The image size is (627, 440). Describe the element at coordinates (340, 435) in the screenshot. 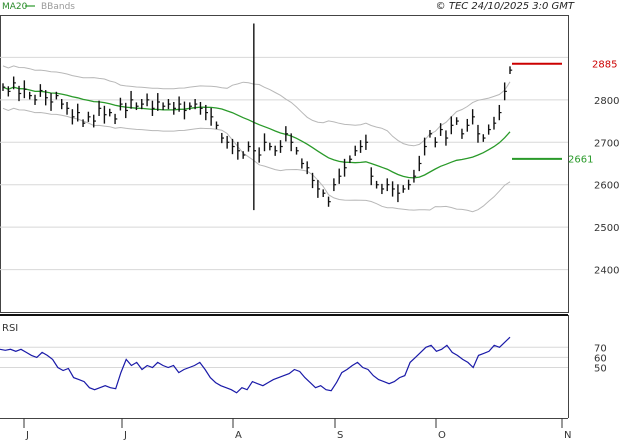

I see `time-tick-label: S` at that location.